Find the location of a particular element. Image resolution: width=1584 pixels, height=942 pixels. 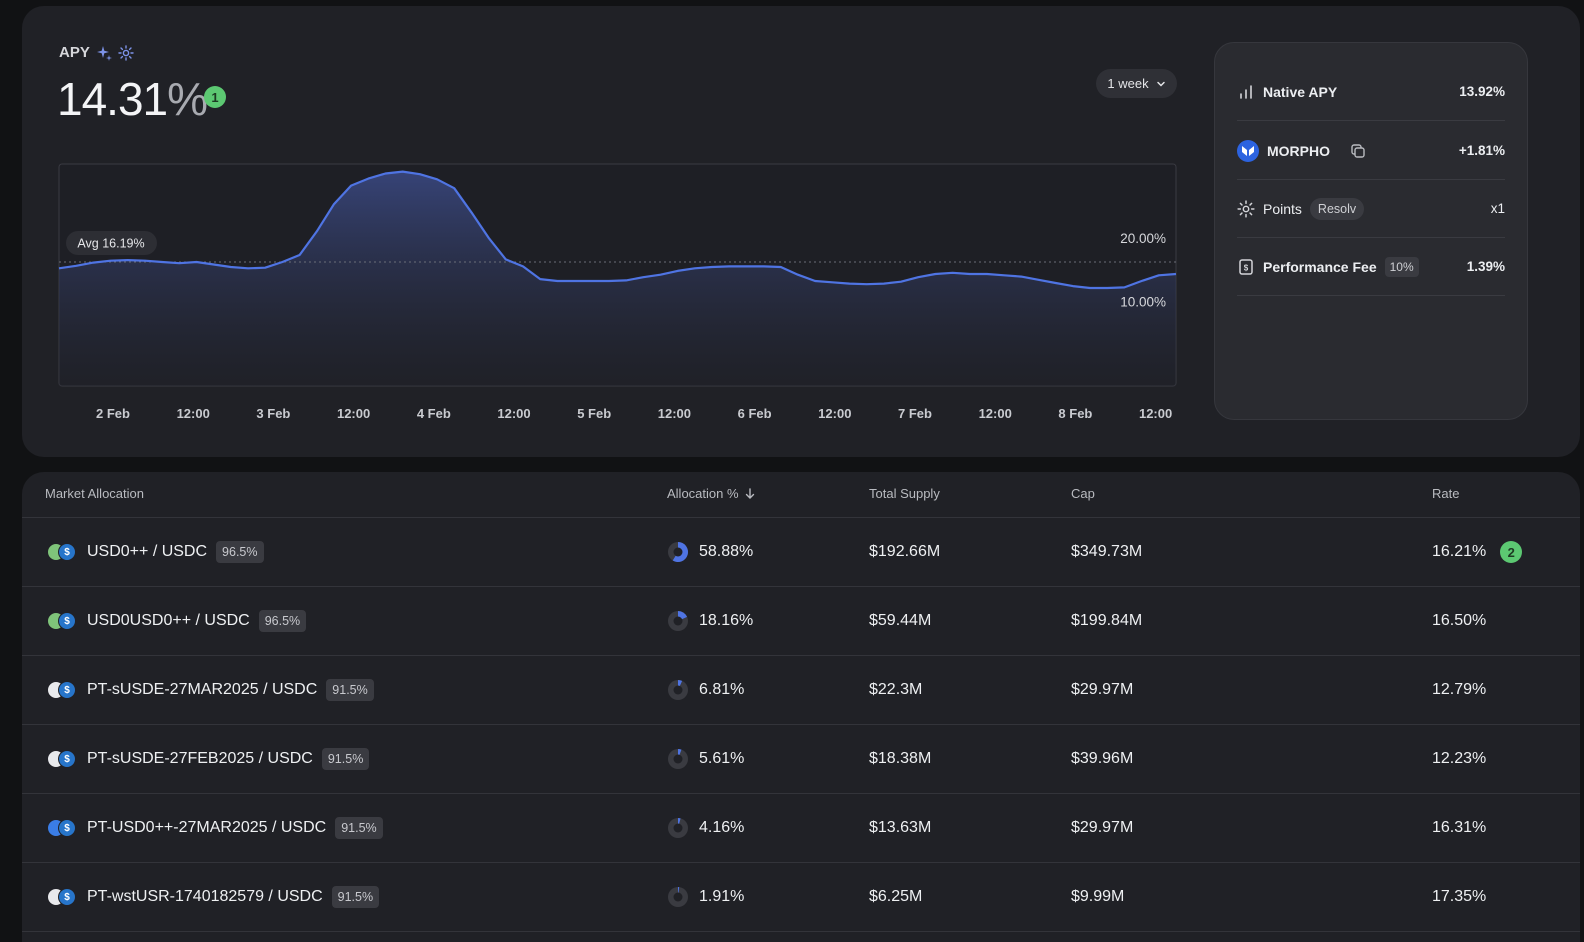

allocation-value: 58.88% is located at coordinates (726, 551).